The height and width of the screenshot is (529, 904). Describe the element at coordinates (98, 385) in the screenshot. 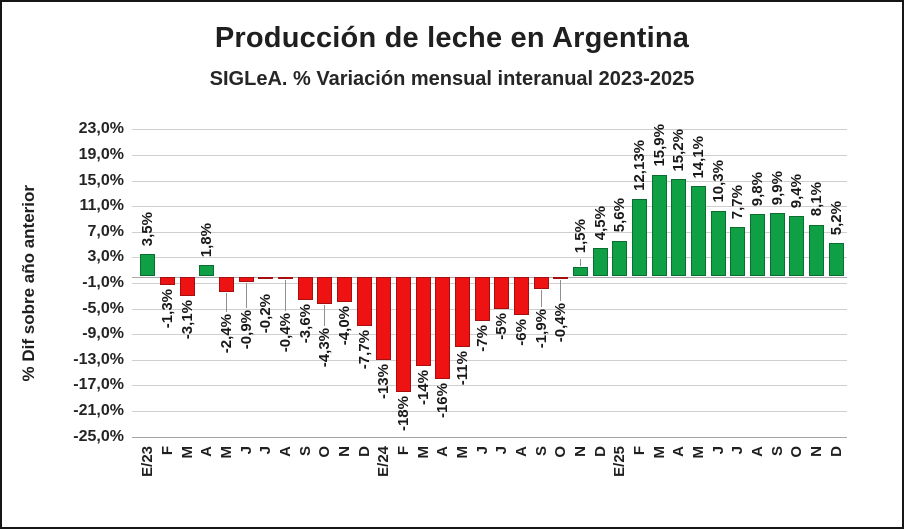

I see `y-tick-label: -17,0%` at that location.